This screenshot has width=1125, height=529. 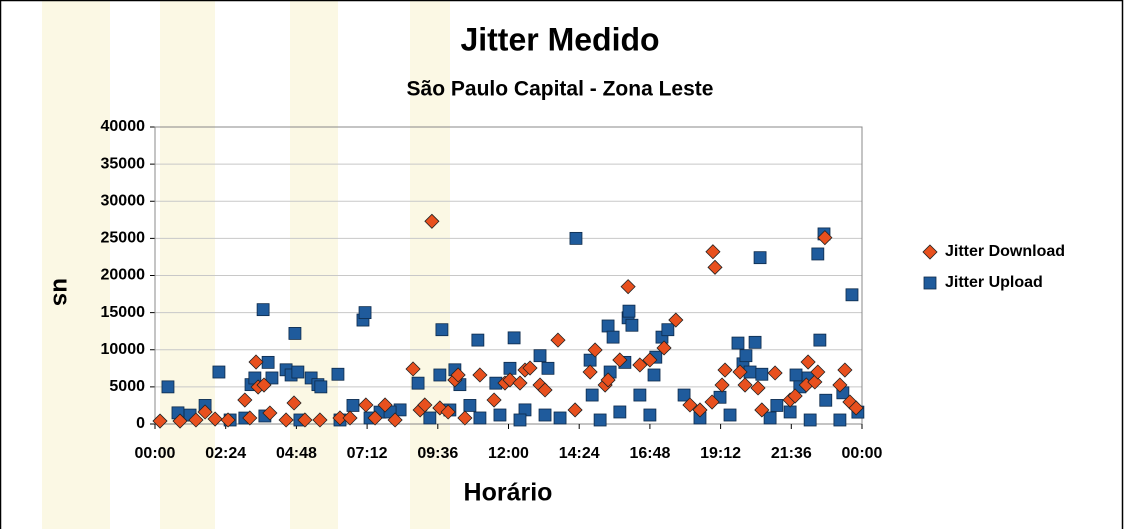 What do you see at coordinates (123, 275) in the screenshot?
I see `y-tick-label: 20000` at bounding box center [123, 275].